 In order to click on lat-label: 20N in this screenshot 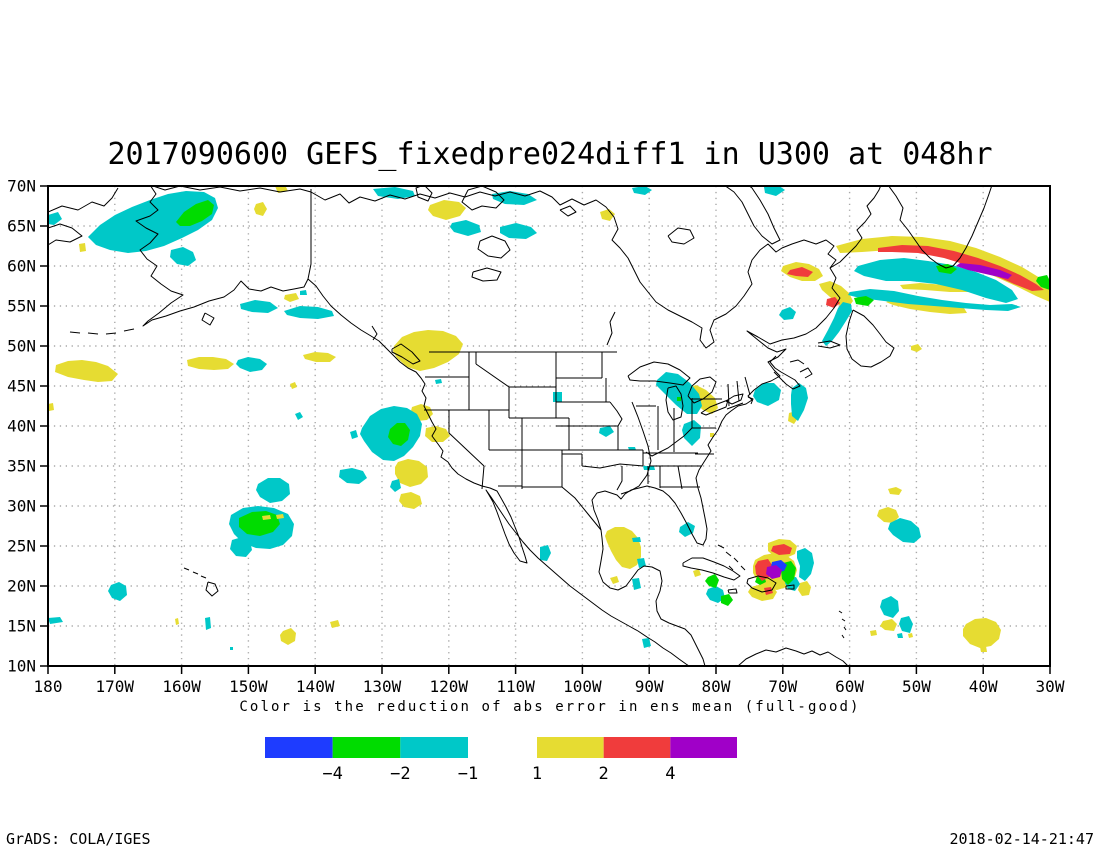, I will do `click(21, 586)`.